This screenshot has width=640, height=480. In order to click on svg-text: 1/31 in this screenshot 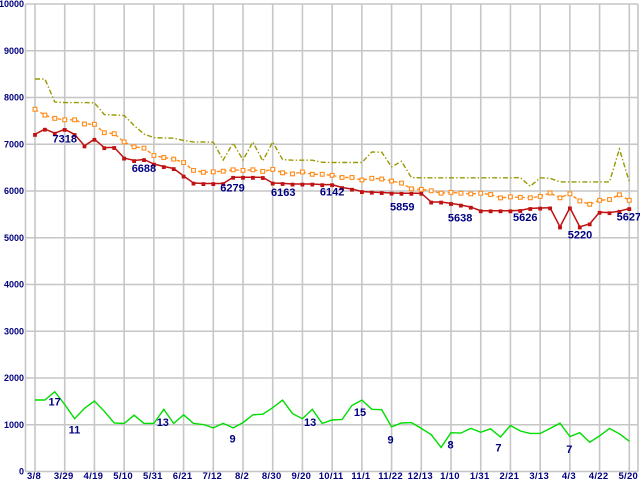, I will do `click(480, 475)`.